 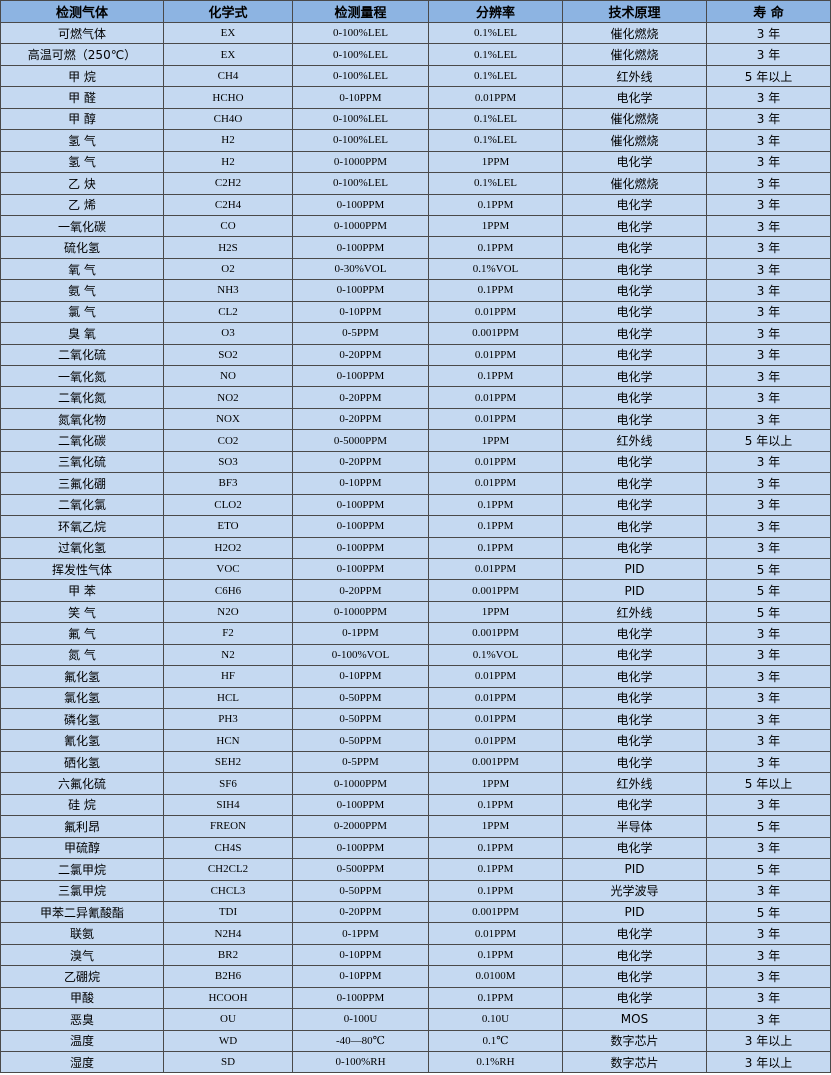 What do you see at coordinates (228, 569) in the screenshot?
I see `cell-chemical-formula: VOC` at bounding box center [228, 569].